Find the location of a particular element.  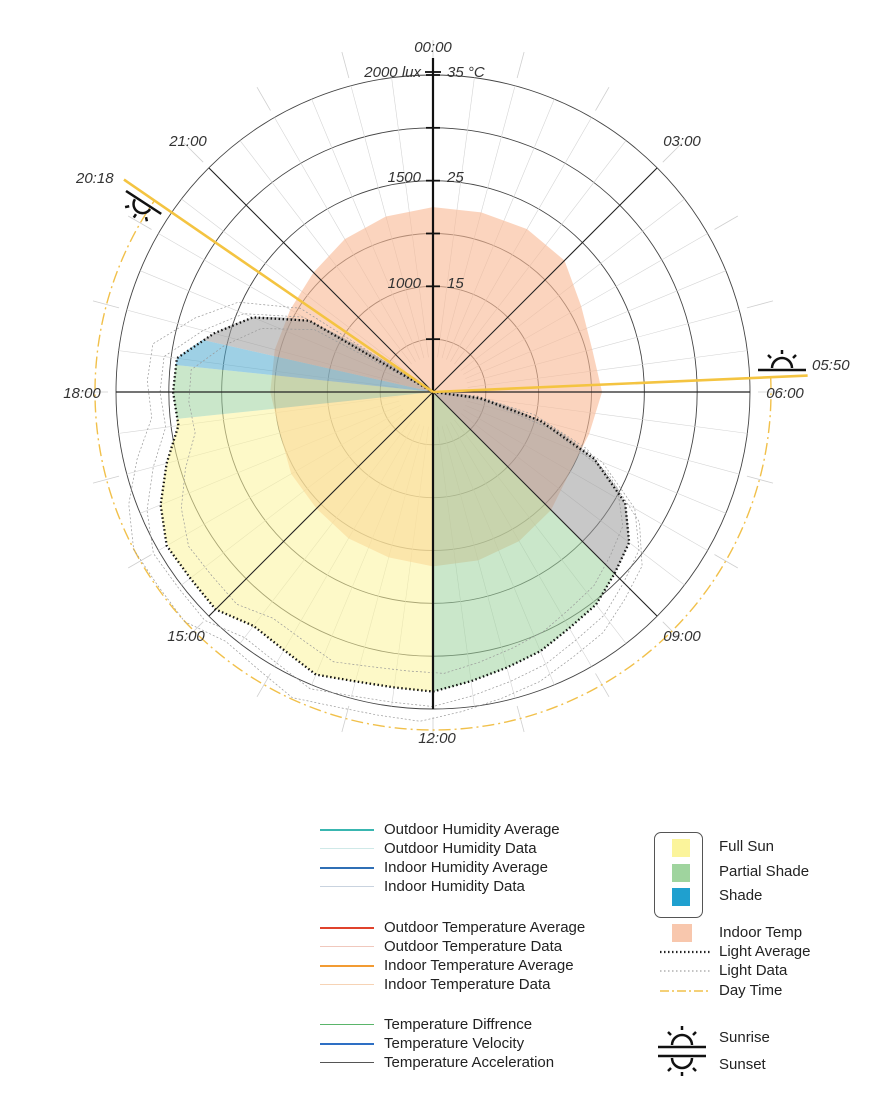

temp-label: 25 is located at coordinates (455, 177).